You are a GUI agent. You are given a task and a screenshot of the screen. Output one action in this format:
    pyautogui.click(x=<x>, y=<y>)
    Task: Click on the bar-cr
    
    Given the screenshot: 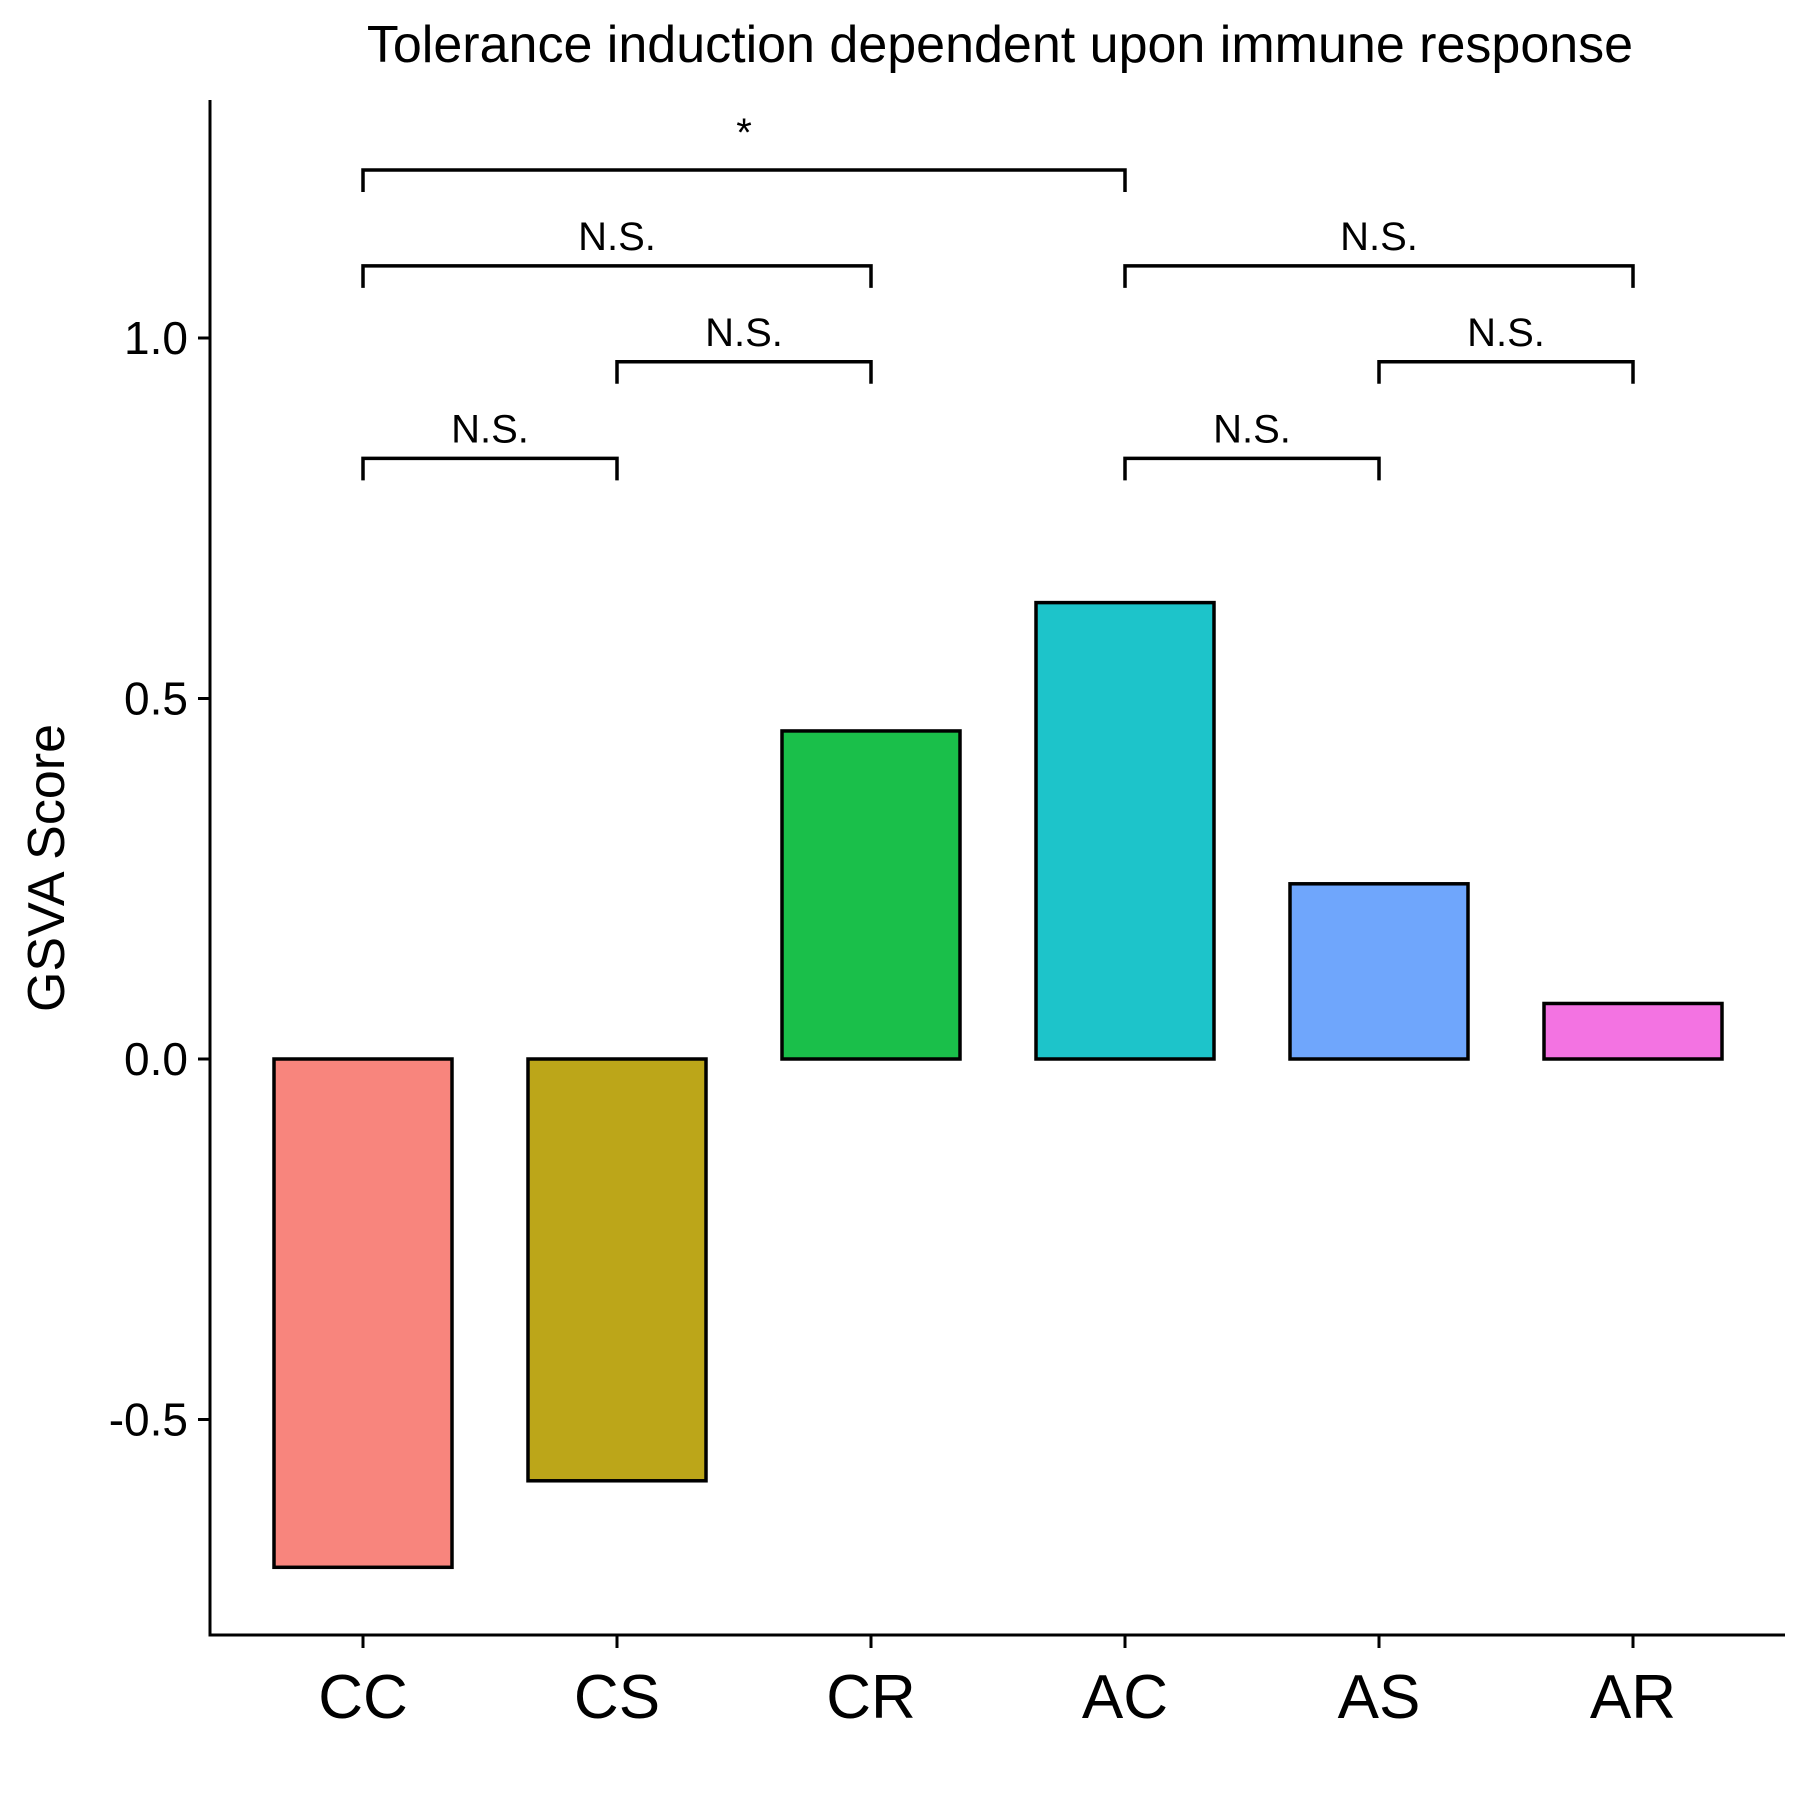 What is the action you would take?
    pyautogui.click(x=871, y=895)
    